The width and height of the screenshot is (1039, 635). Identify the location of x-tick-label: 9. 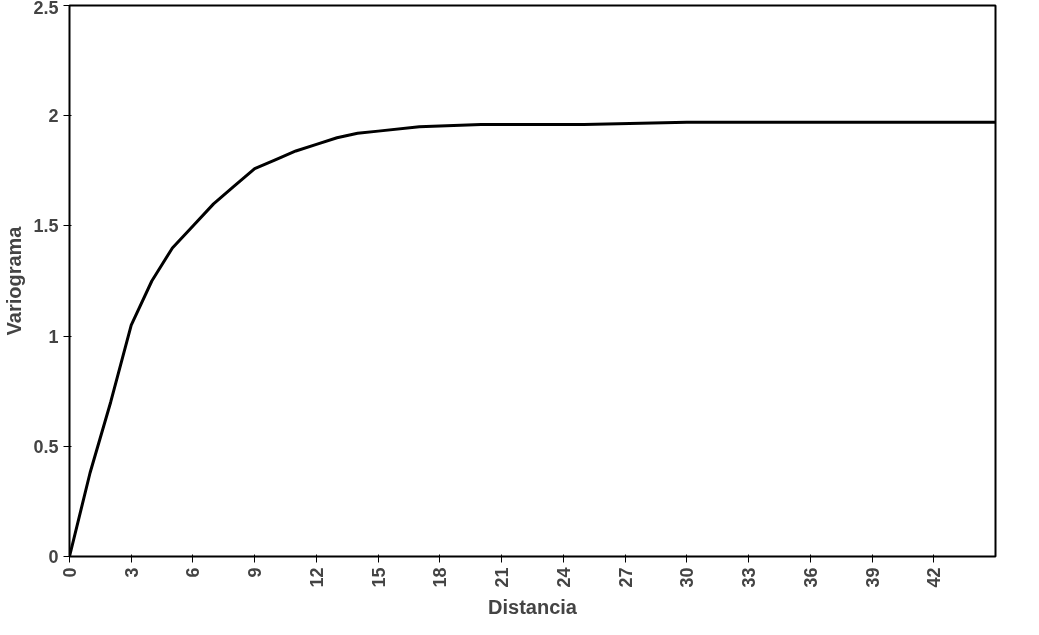
(255, 572).